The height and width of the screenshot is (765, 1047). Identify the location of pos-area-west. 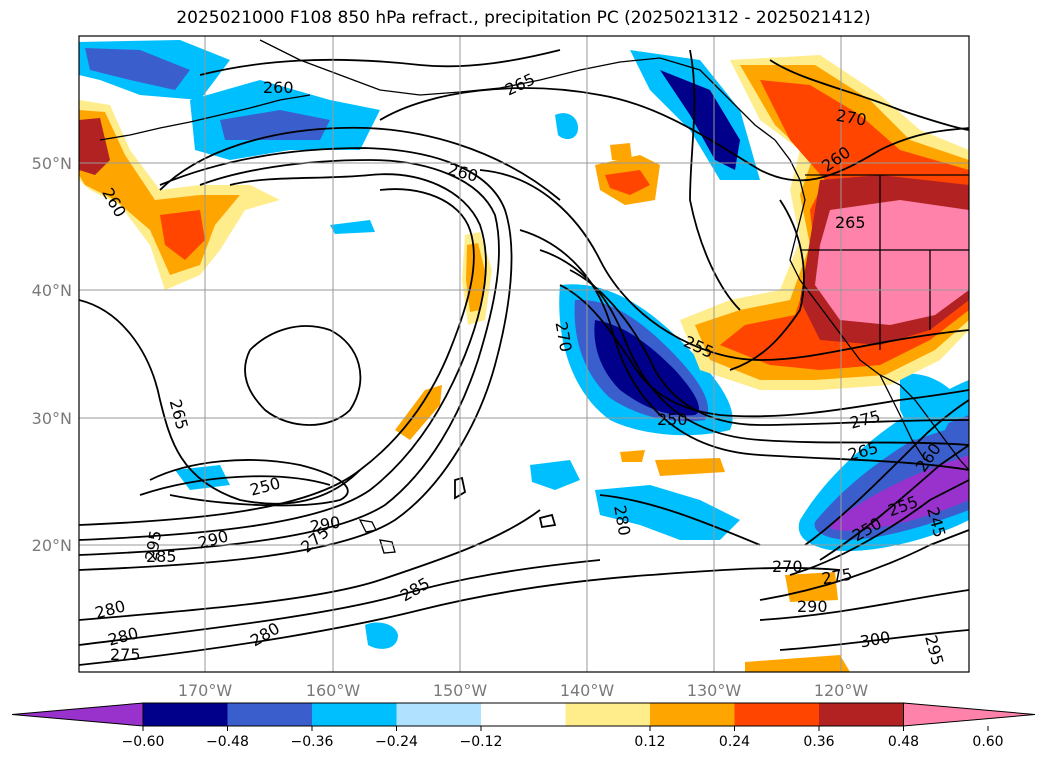
(179, 195).